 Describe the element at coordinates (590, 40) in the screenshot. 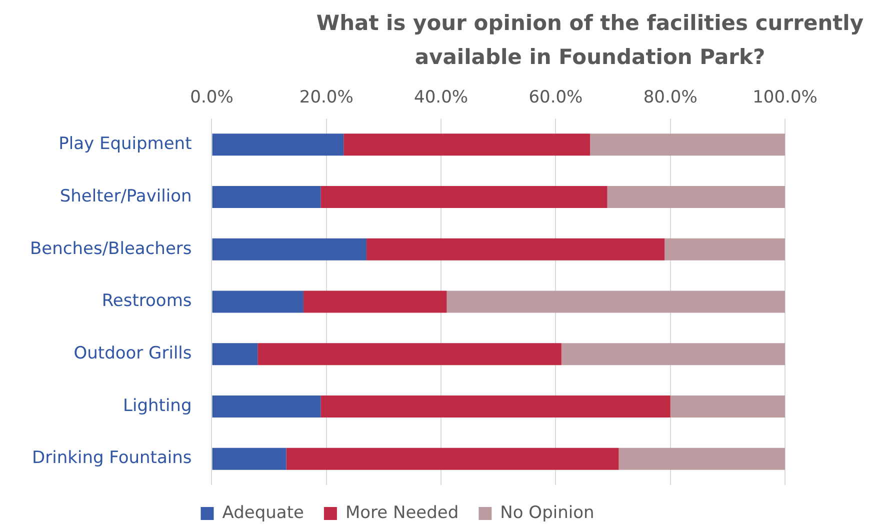

I see `chart-title: What is your opinion of the facilities currently available in Foundation Park?` at that location.